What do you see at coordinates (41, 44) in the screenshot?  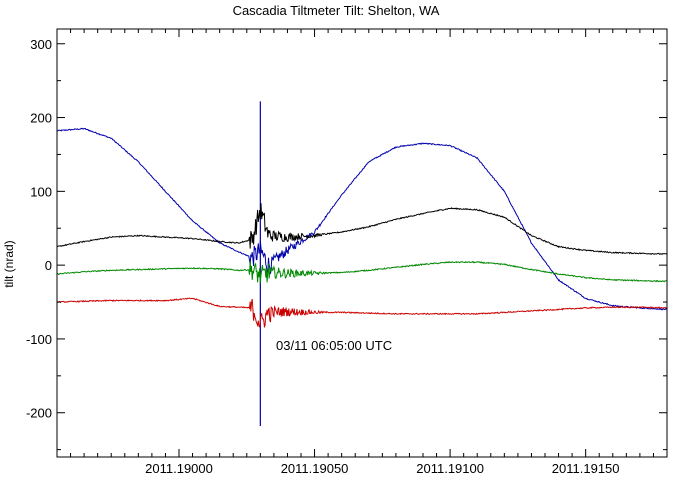 I see `y-tick-label: 300` at bounding box center [41, 44].